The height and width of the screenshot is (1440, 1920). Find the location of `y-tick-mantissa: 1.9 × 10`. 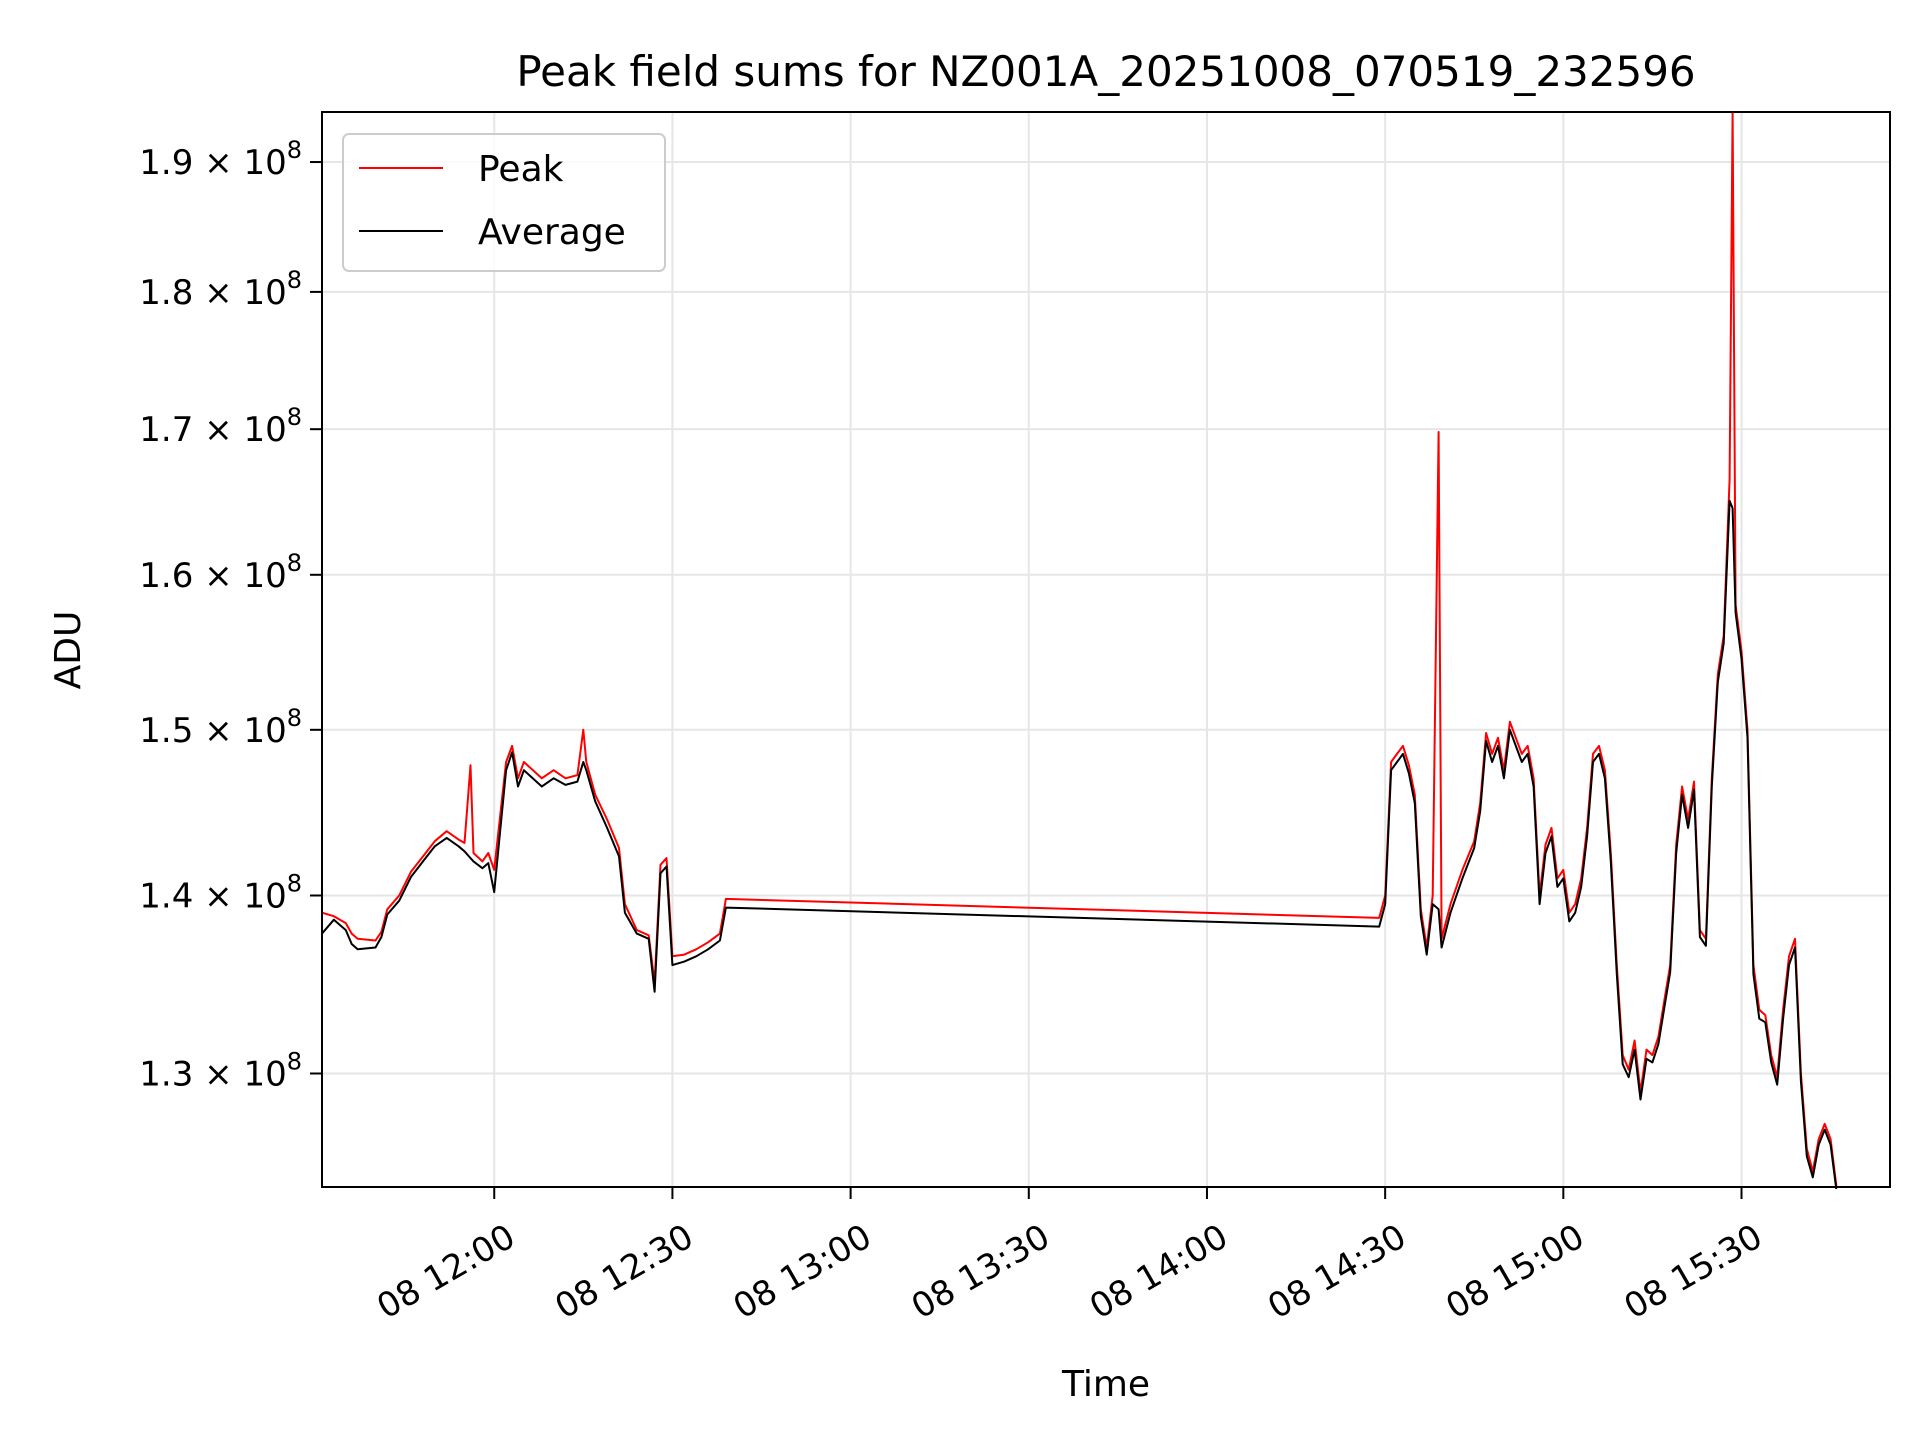

y-tick-mantissa: 1.9 × 10 is located at coordinates (212, 163).